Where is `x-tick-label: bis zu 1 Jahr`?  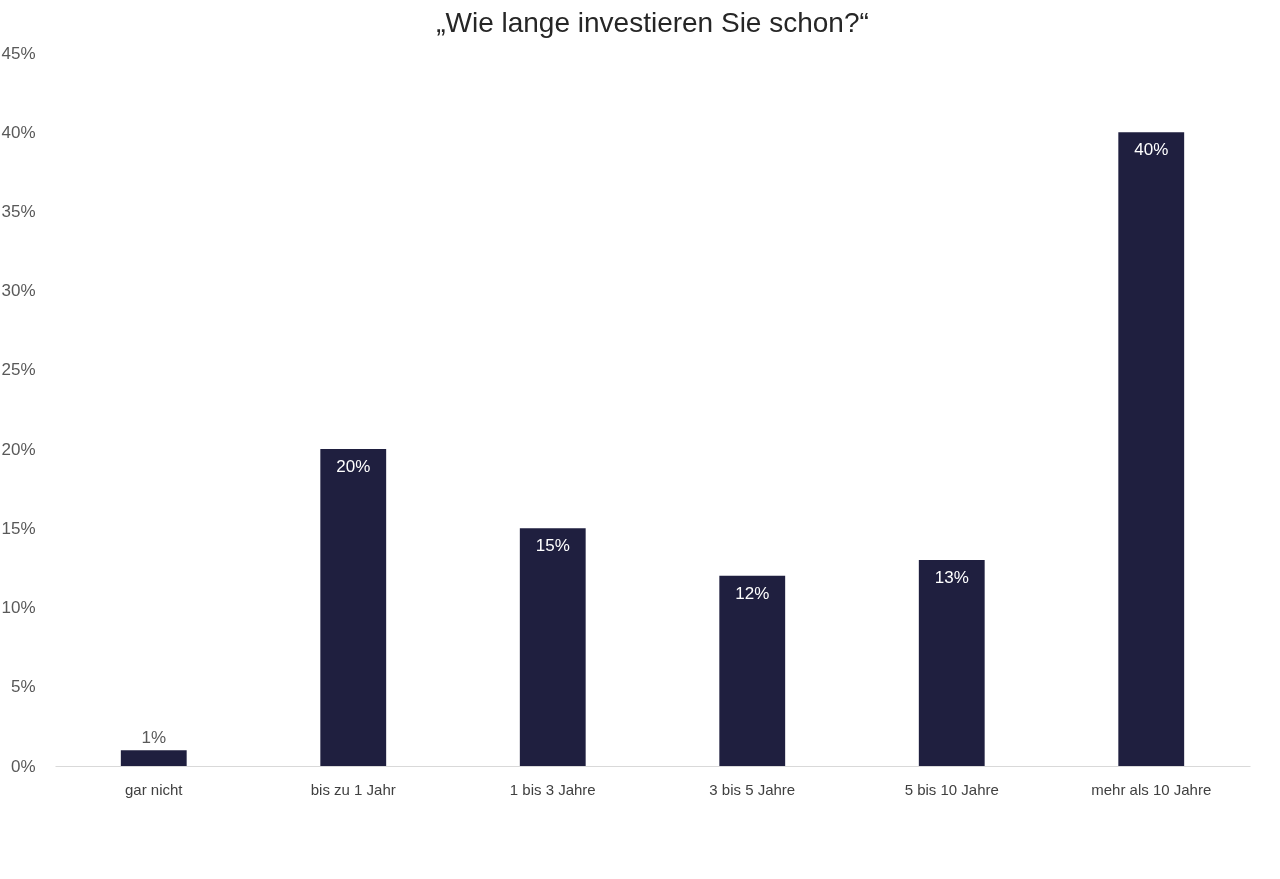
x-tick-label: bis zu 1 Jahr is located at coordinates (353, 789).